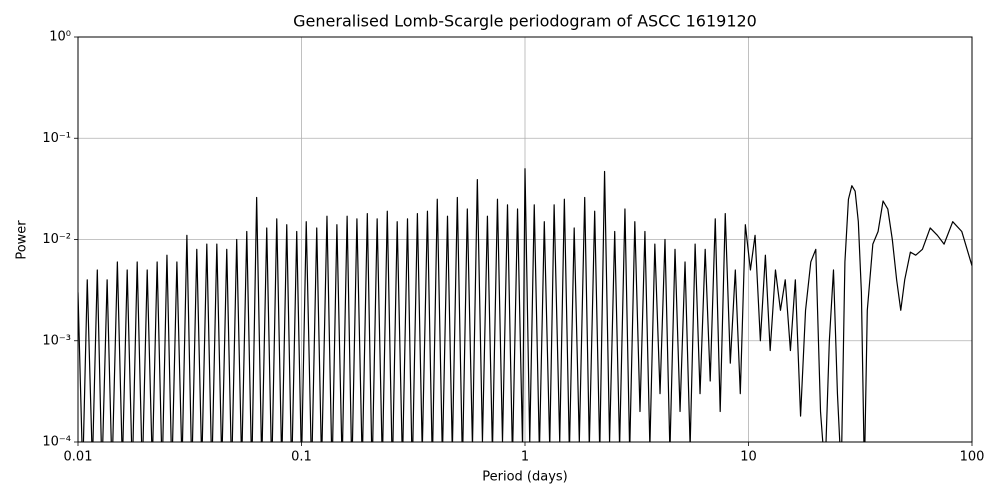  Describe the element at coordinates (56, 239) in the screenshot. I see `y-tick-label: 10⁻²` at that location.